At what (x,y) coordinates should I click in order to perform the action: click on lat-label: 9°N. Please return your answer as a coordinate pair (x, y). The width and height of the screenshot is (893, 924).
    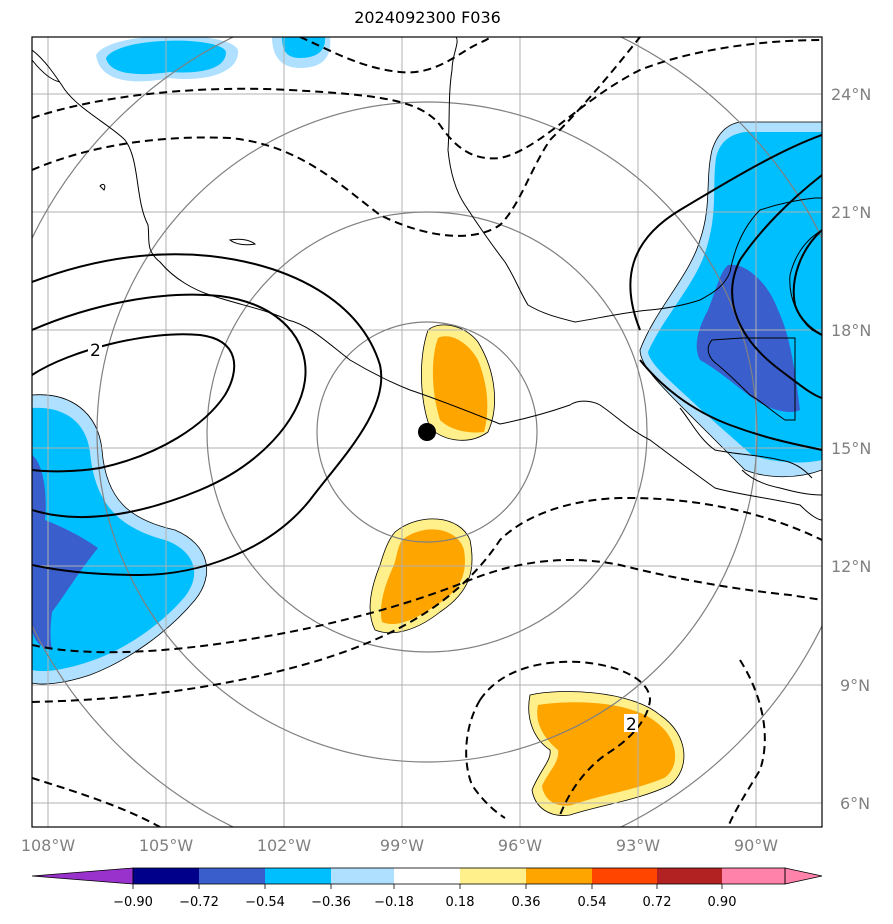
    Looking at the image, I should click on (855, 685).